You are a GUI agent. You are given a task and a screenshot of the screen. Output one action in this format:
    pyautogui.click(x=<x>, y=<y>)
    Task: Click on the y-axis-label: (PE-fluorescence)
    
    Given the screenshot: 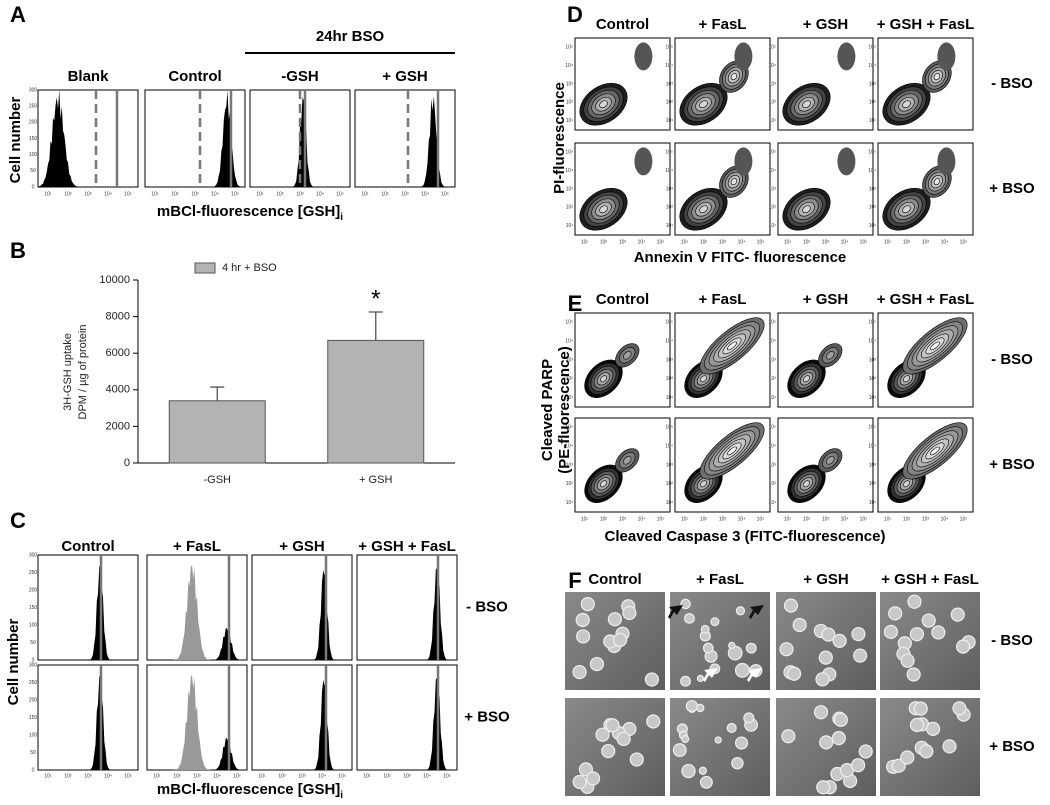 What is the action you would take?
    pyautogui.click(x=564, y=410)
    